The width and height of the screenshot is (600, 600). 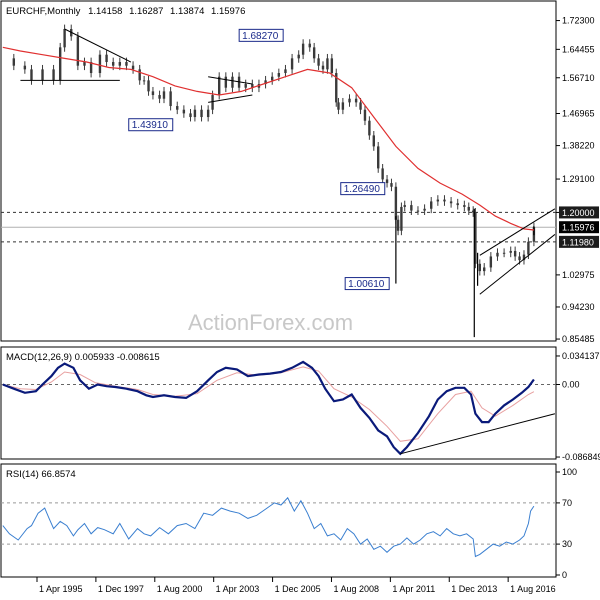 I want to click on x-axis-tick-label: 1 Apr 2003, so click(x=238, y=589).